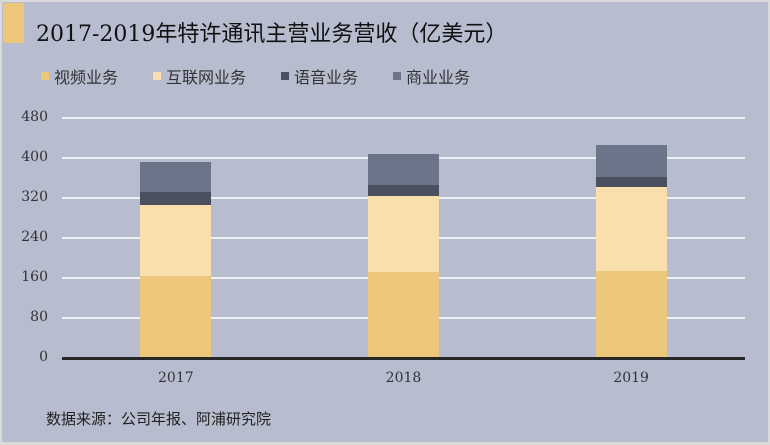 The height and width of the screenshot is (445, 770). What do you see at coordinates (13, 23) in the screenshot?
I see `title-accent-bar` at bounding box center [13, 23].